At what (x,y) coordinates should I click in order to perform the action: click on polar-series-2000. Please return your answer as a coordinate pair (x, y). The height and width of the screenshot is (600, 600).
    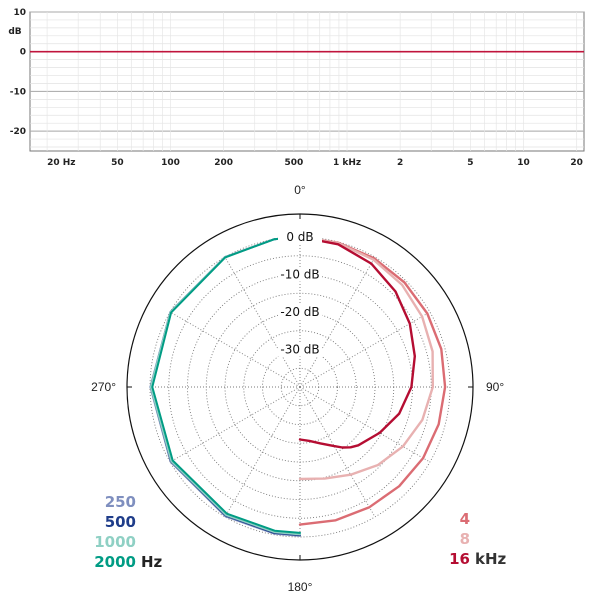
    Looking at the image, I should click on (226, 385).